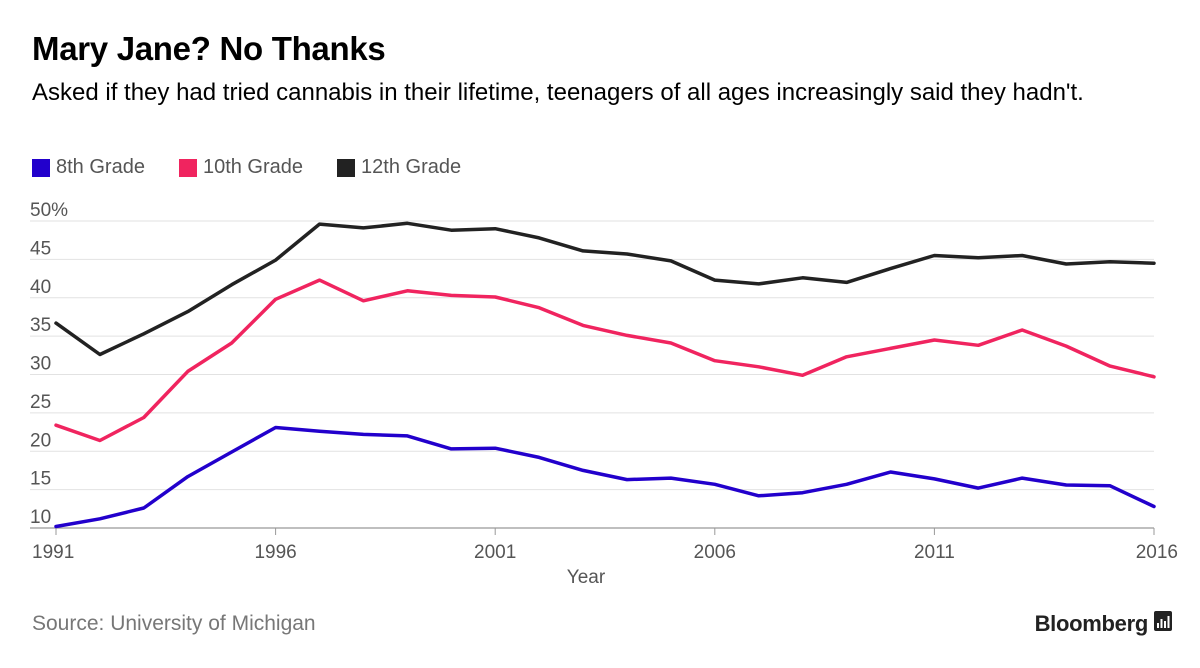  What do you see at coordinates (40, 479) in the screenshot?
I see `y-tick-label: 15` at bounding box center [40, 479].